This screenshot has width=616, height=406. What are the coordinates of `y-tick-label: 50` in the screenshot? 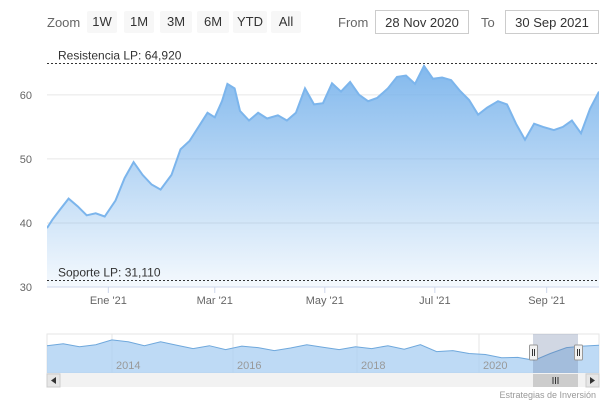 It's located at (26, 160).